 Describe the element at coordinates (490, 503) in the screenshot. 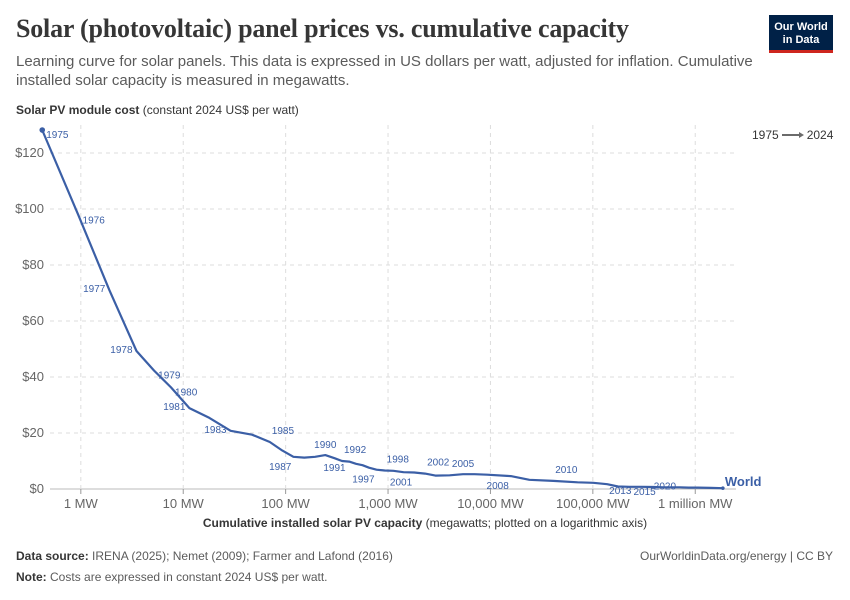

I see `x-tick-label: 10,000 MW` at that location.